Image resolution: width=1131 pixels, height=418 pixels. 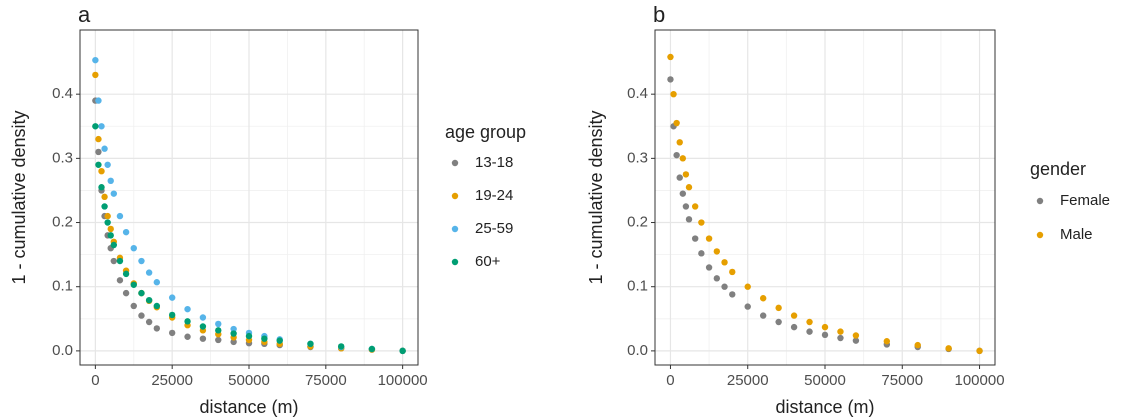 I want to click on x-tick-label: 25000, so click(x=748, y=380).